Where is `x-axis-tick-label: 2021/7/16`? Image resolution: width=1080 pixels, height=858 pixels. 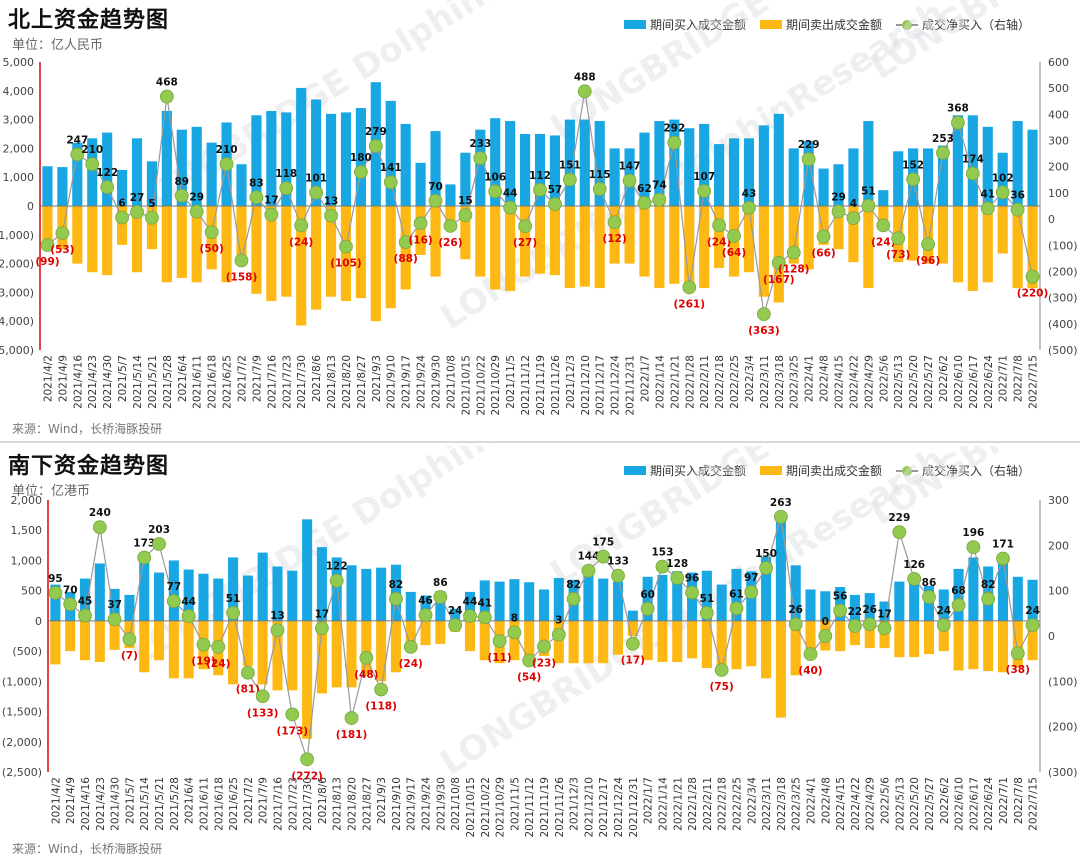 x-axis-tick-label: 2021/7/16 is located at coordinates (278, 804).